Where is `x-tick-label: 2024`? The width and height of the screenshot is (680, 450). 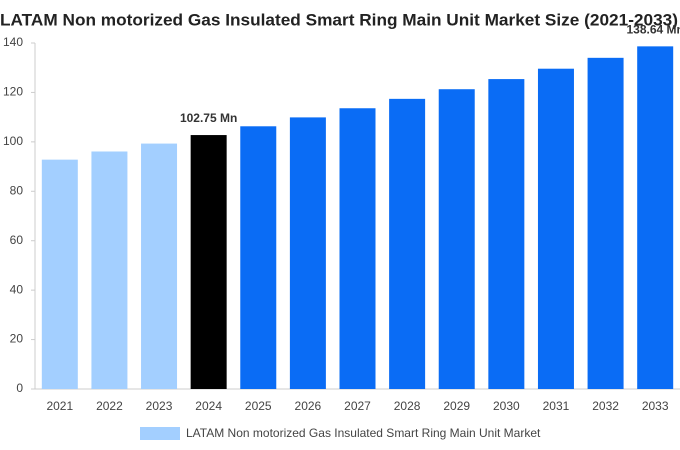 x-tick-label: 2024 is located at coordinates (208, 406).